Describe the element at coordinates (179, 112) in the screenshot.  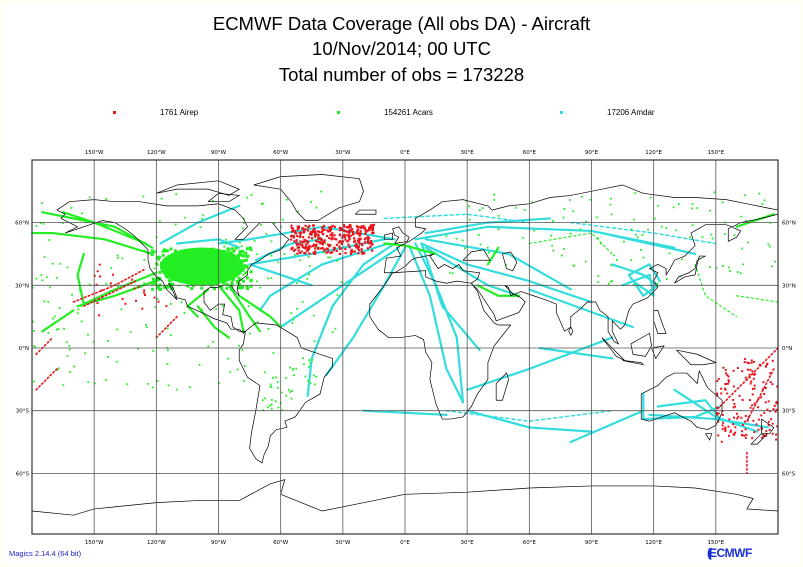
I see `legend-label-airep: 1761 Airep` at that location.